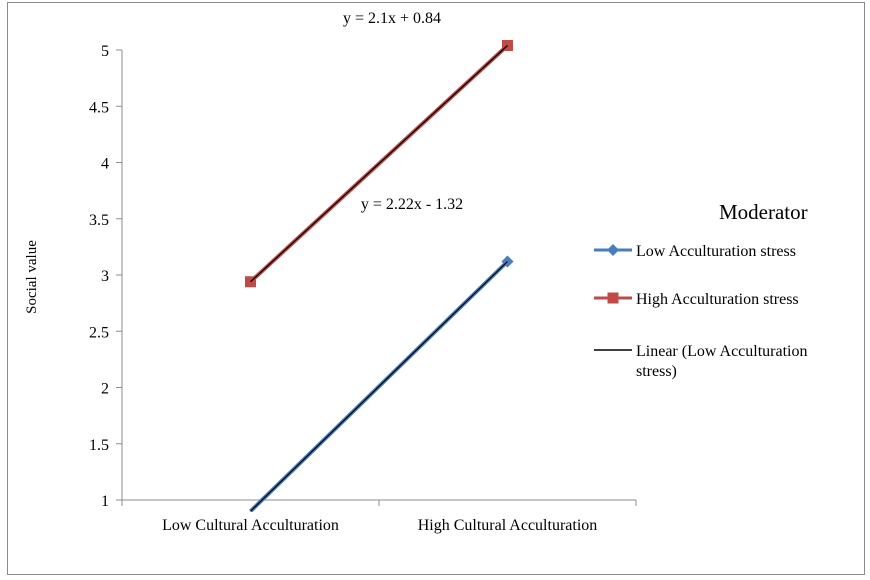 This screenshot has width=870, height=580. What do you see at coordinates (613, 298) in the screenshot?
I see `series-point-square` at bounding box center [613, 298].